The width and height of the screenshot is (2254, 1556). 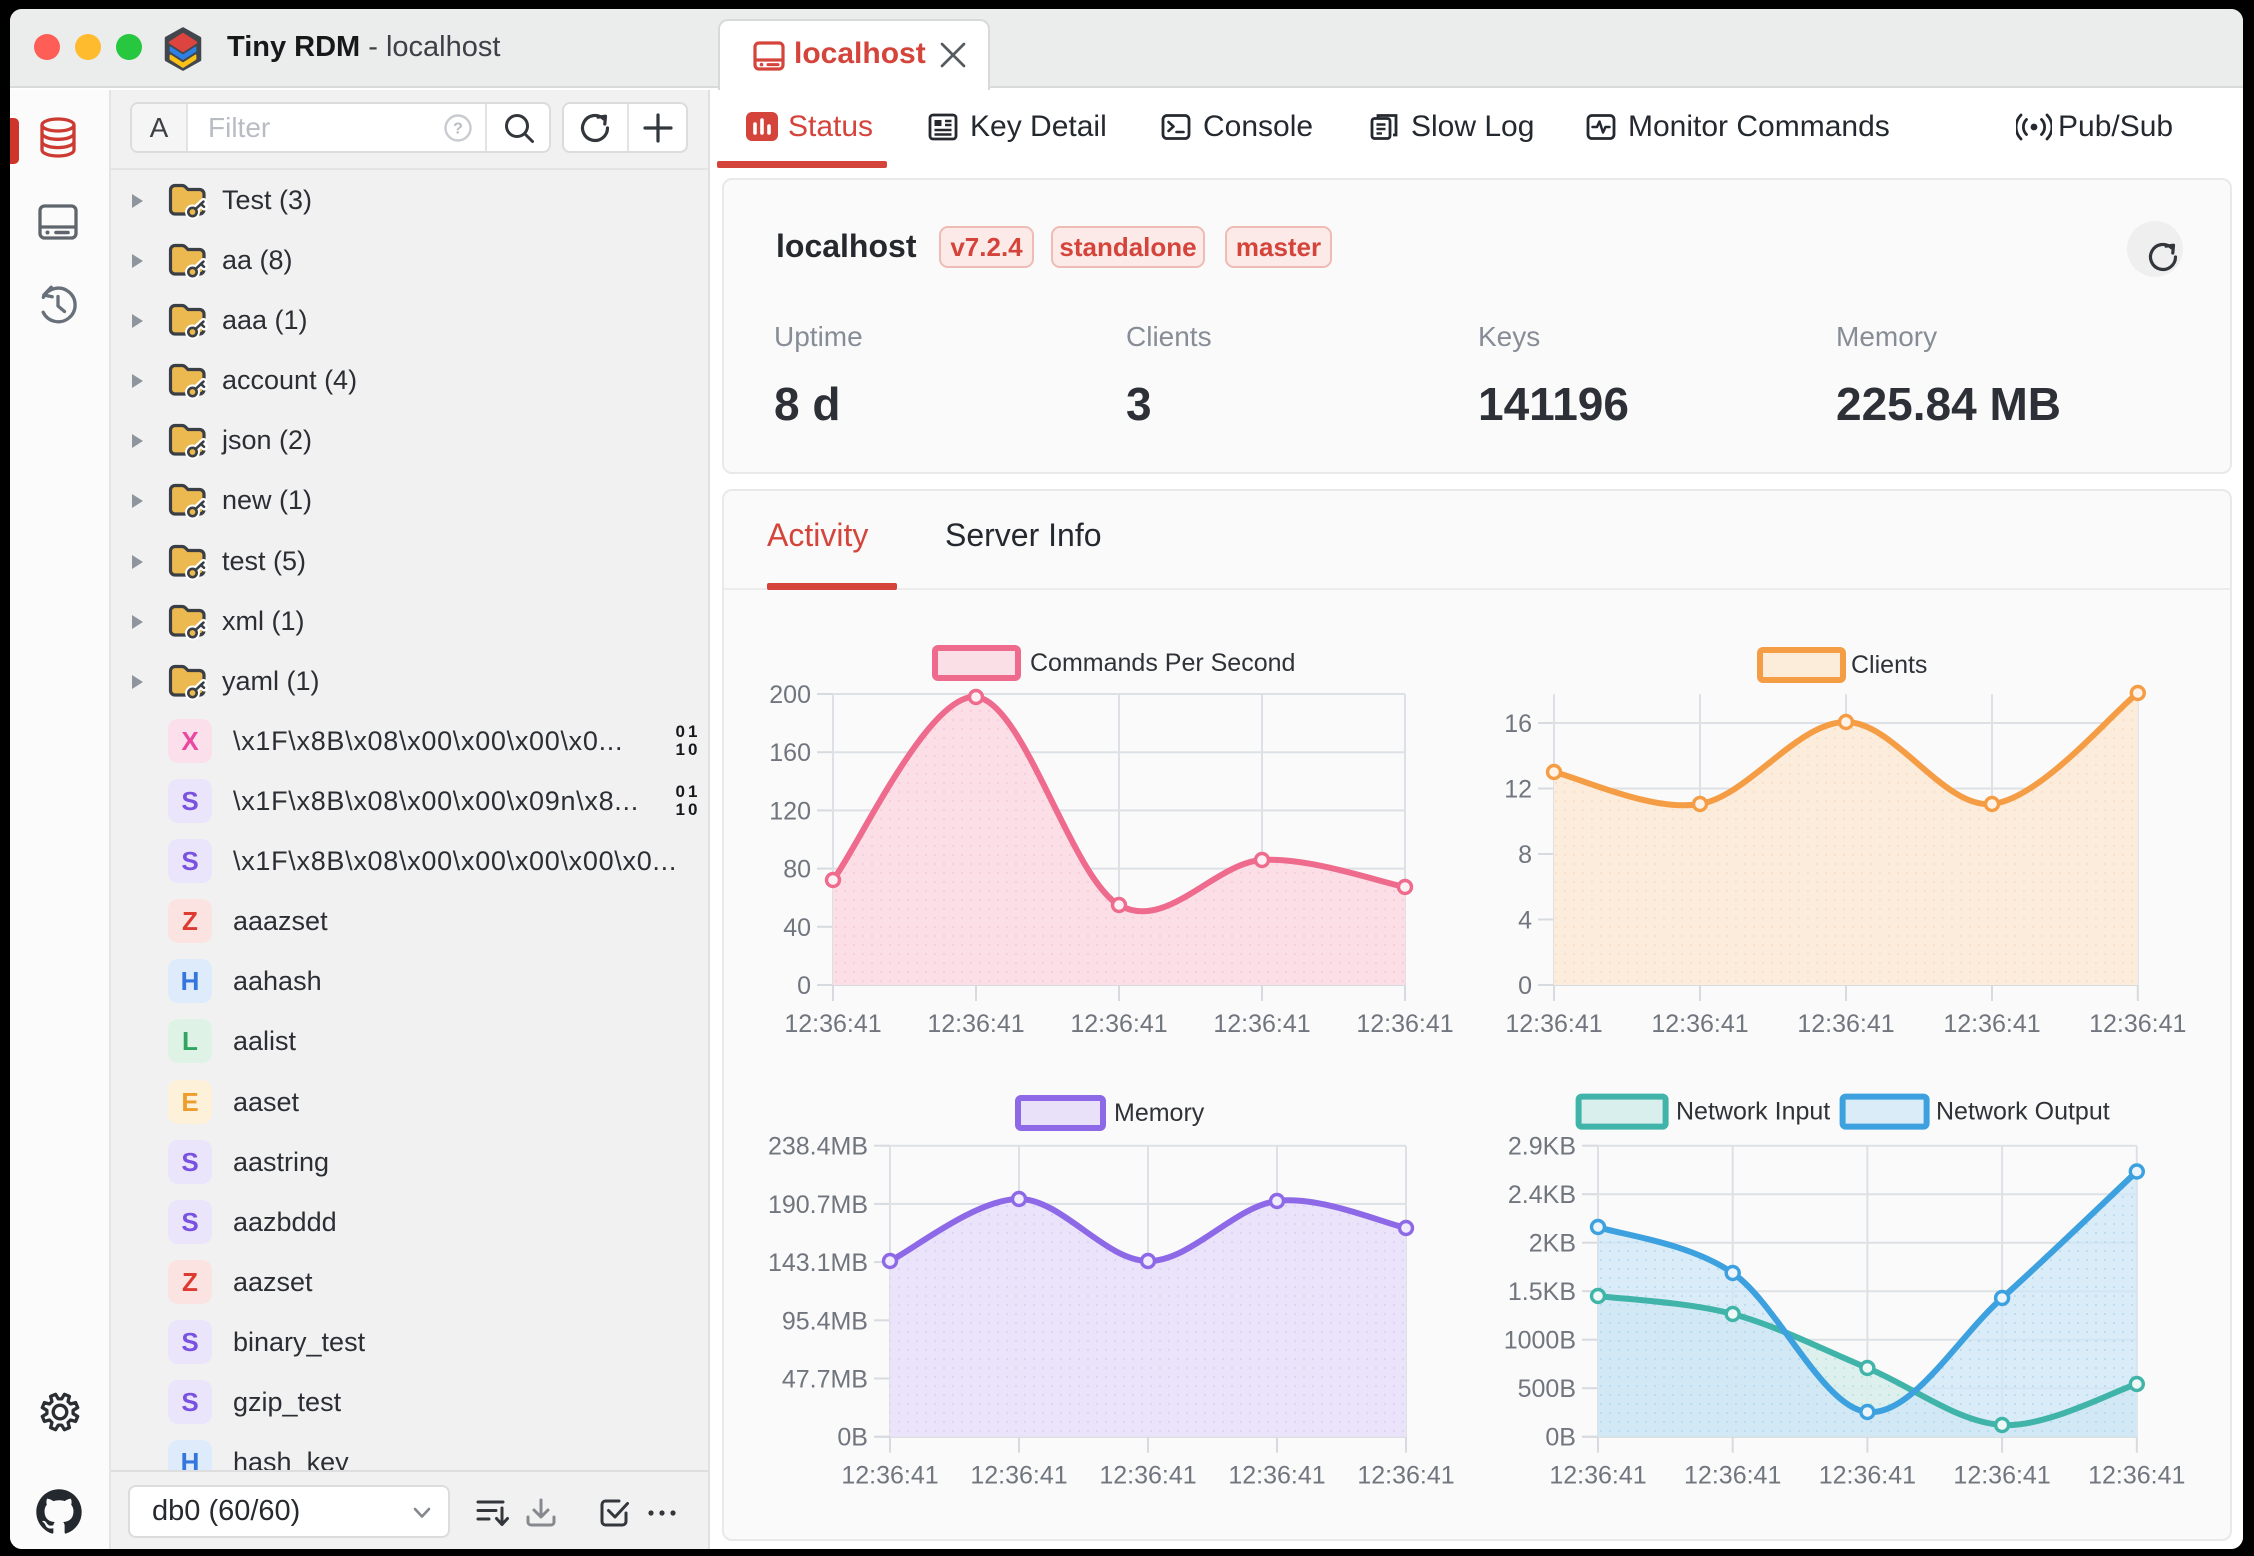 I want to click on svg-text: 80, so click(x=797, y=870).